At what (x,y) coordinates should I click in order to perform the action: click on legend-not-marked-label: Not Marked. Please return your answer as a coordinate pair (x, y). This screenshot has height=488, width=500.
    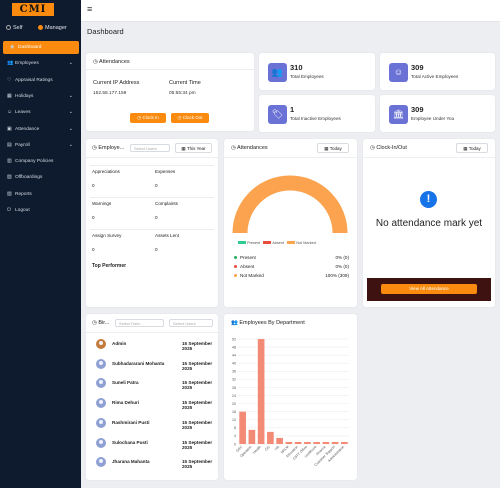
    Looking at the image, I should click on (306, 243).